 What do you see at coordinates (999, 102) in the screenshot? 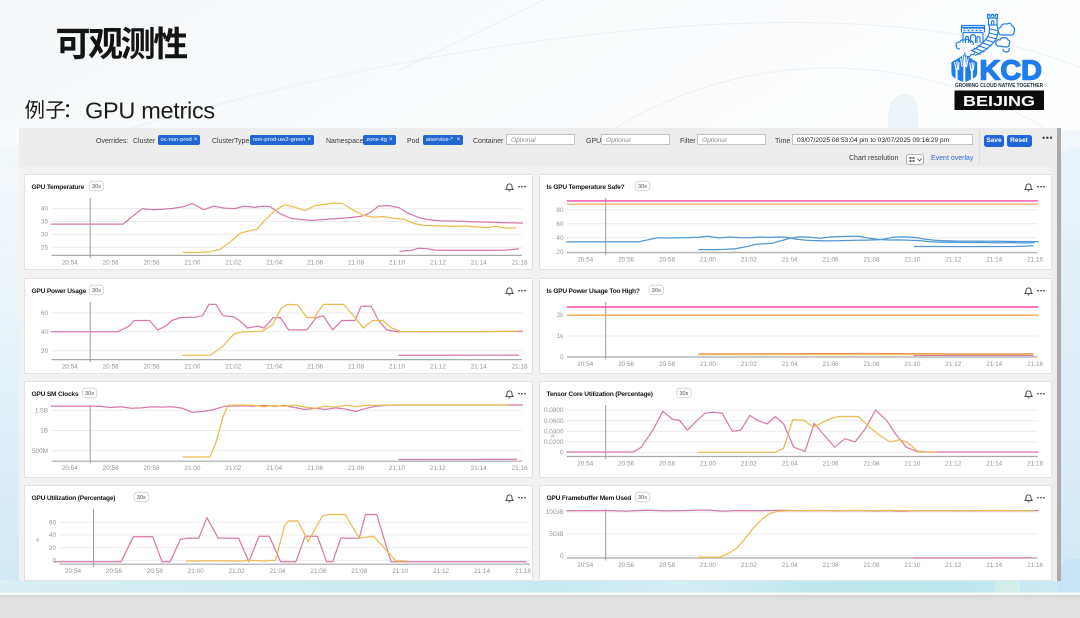
I see `svg-text: BEIJING` at bounding box center [999, 102].